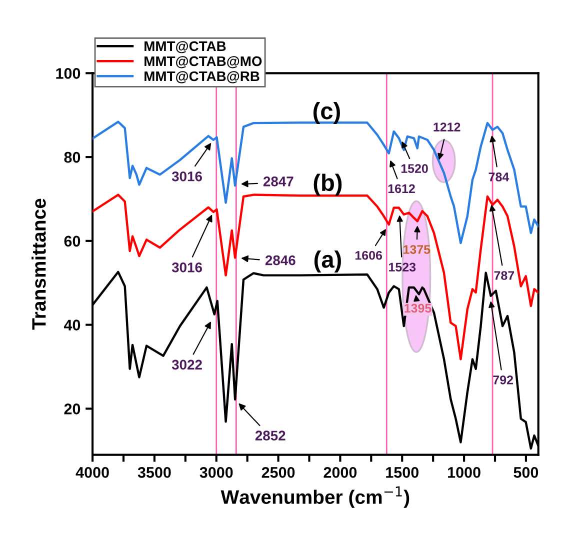 The height and width of the screenshot is (546, 582). I want to click on y-tick-label: 40, so click(72, 325).